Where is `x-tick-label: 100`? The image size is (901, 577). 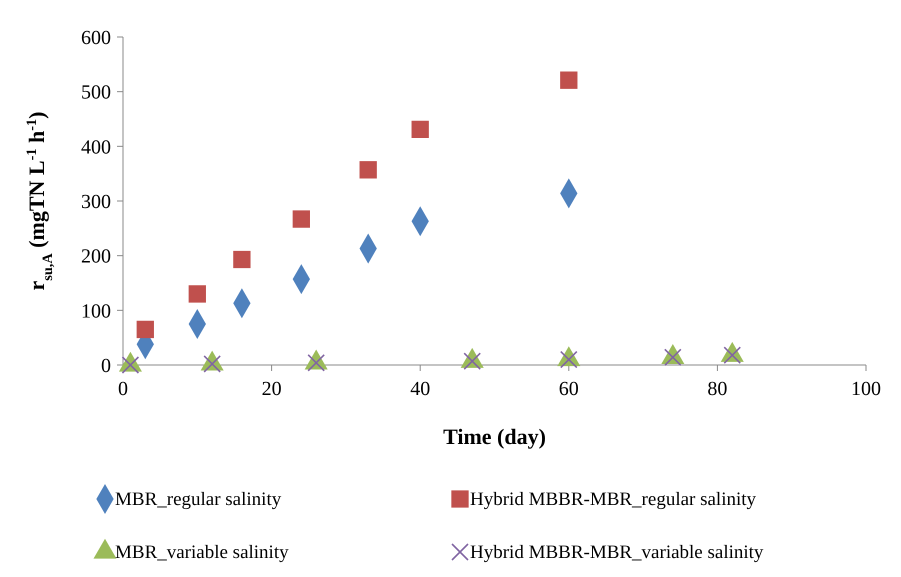
x-tick-label: 100 is located at coordinates (866, 389).